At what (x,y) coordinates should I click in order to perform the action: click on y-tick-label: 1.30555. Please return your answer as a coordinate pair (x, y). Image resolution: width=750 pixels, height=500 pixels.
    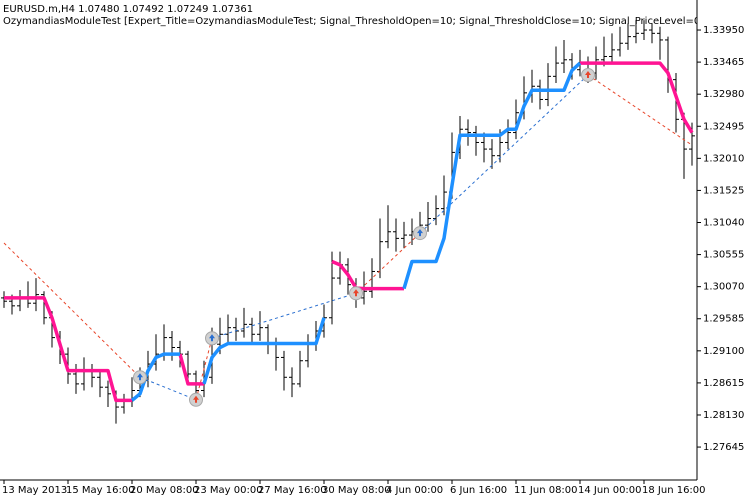
    Looking at the image, I should click on (723, 255).